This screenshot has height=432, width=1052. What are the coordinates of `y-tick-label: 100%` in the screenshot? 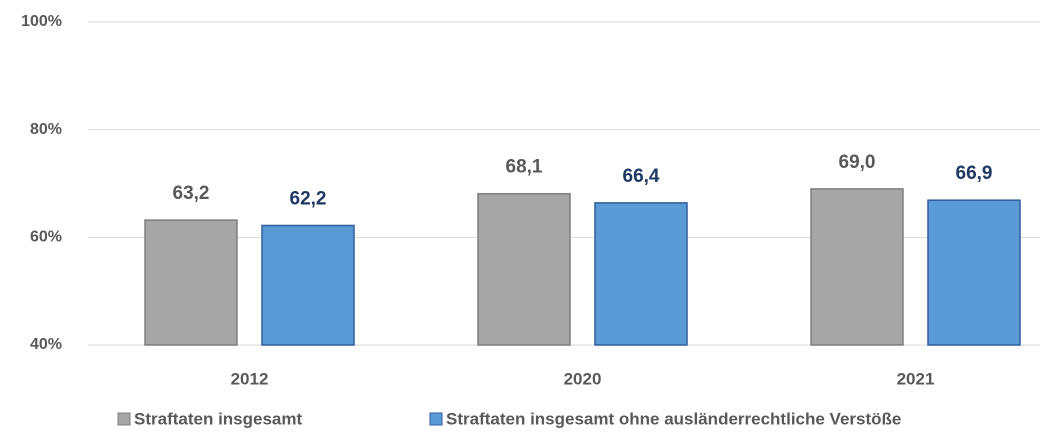 It's located at (41, 21).